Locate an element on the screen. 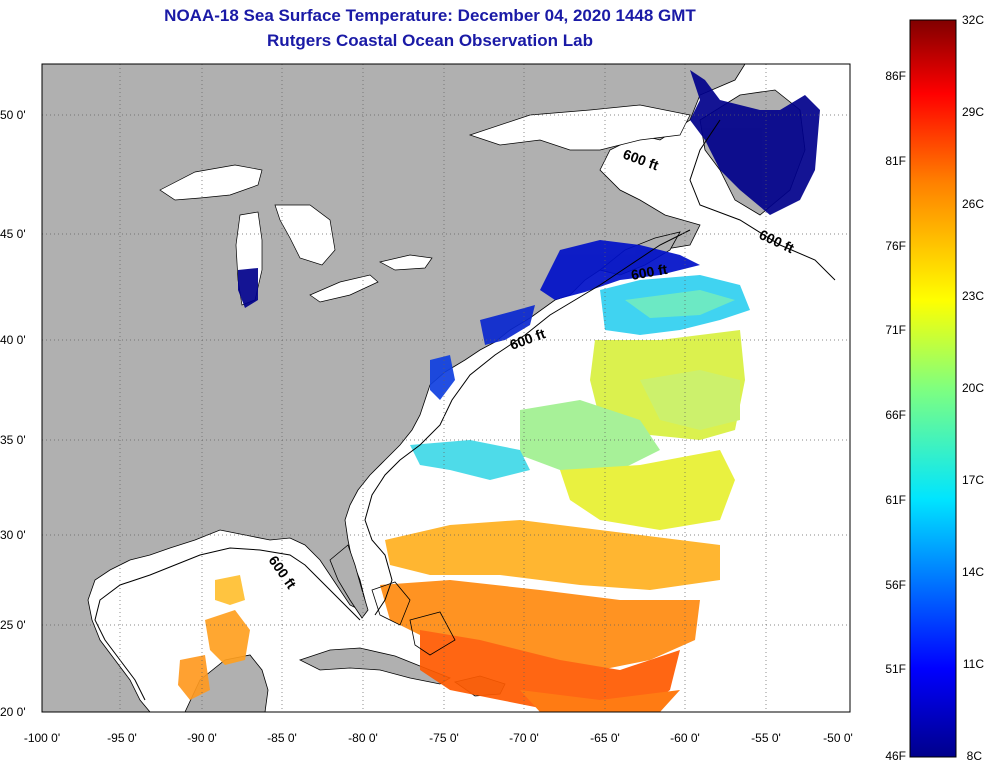  x-tick-label: -70 0' is located at coordinates (524, 738).